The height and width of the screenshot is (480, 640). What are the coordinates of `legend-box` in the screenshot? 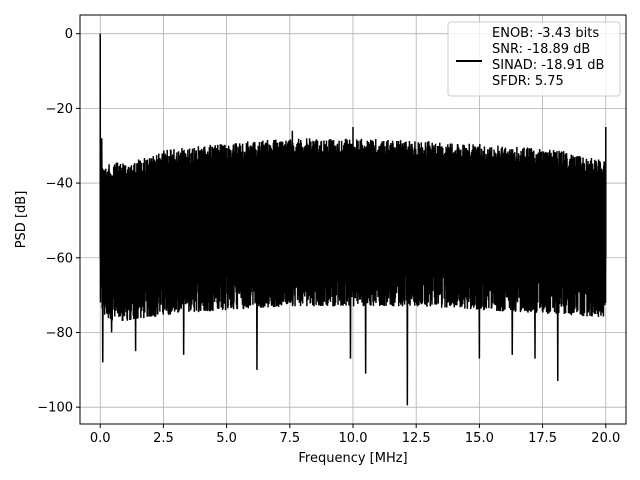 It's located at (534, 59).